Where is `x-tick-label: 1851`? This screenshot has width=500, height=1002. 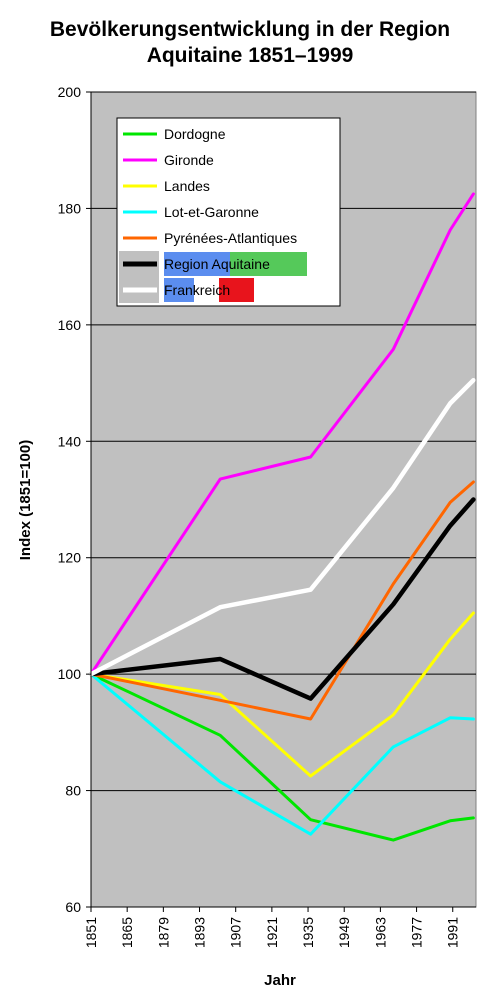
x-tick-label: 1851 is located at coordinates (91, 932).